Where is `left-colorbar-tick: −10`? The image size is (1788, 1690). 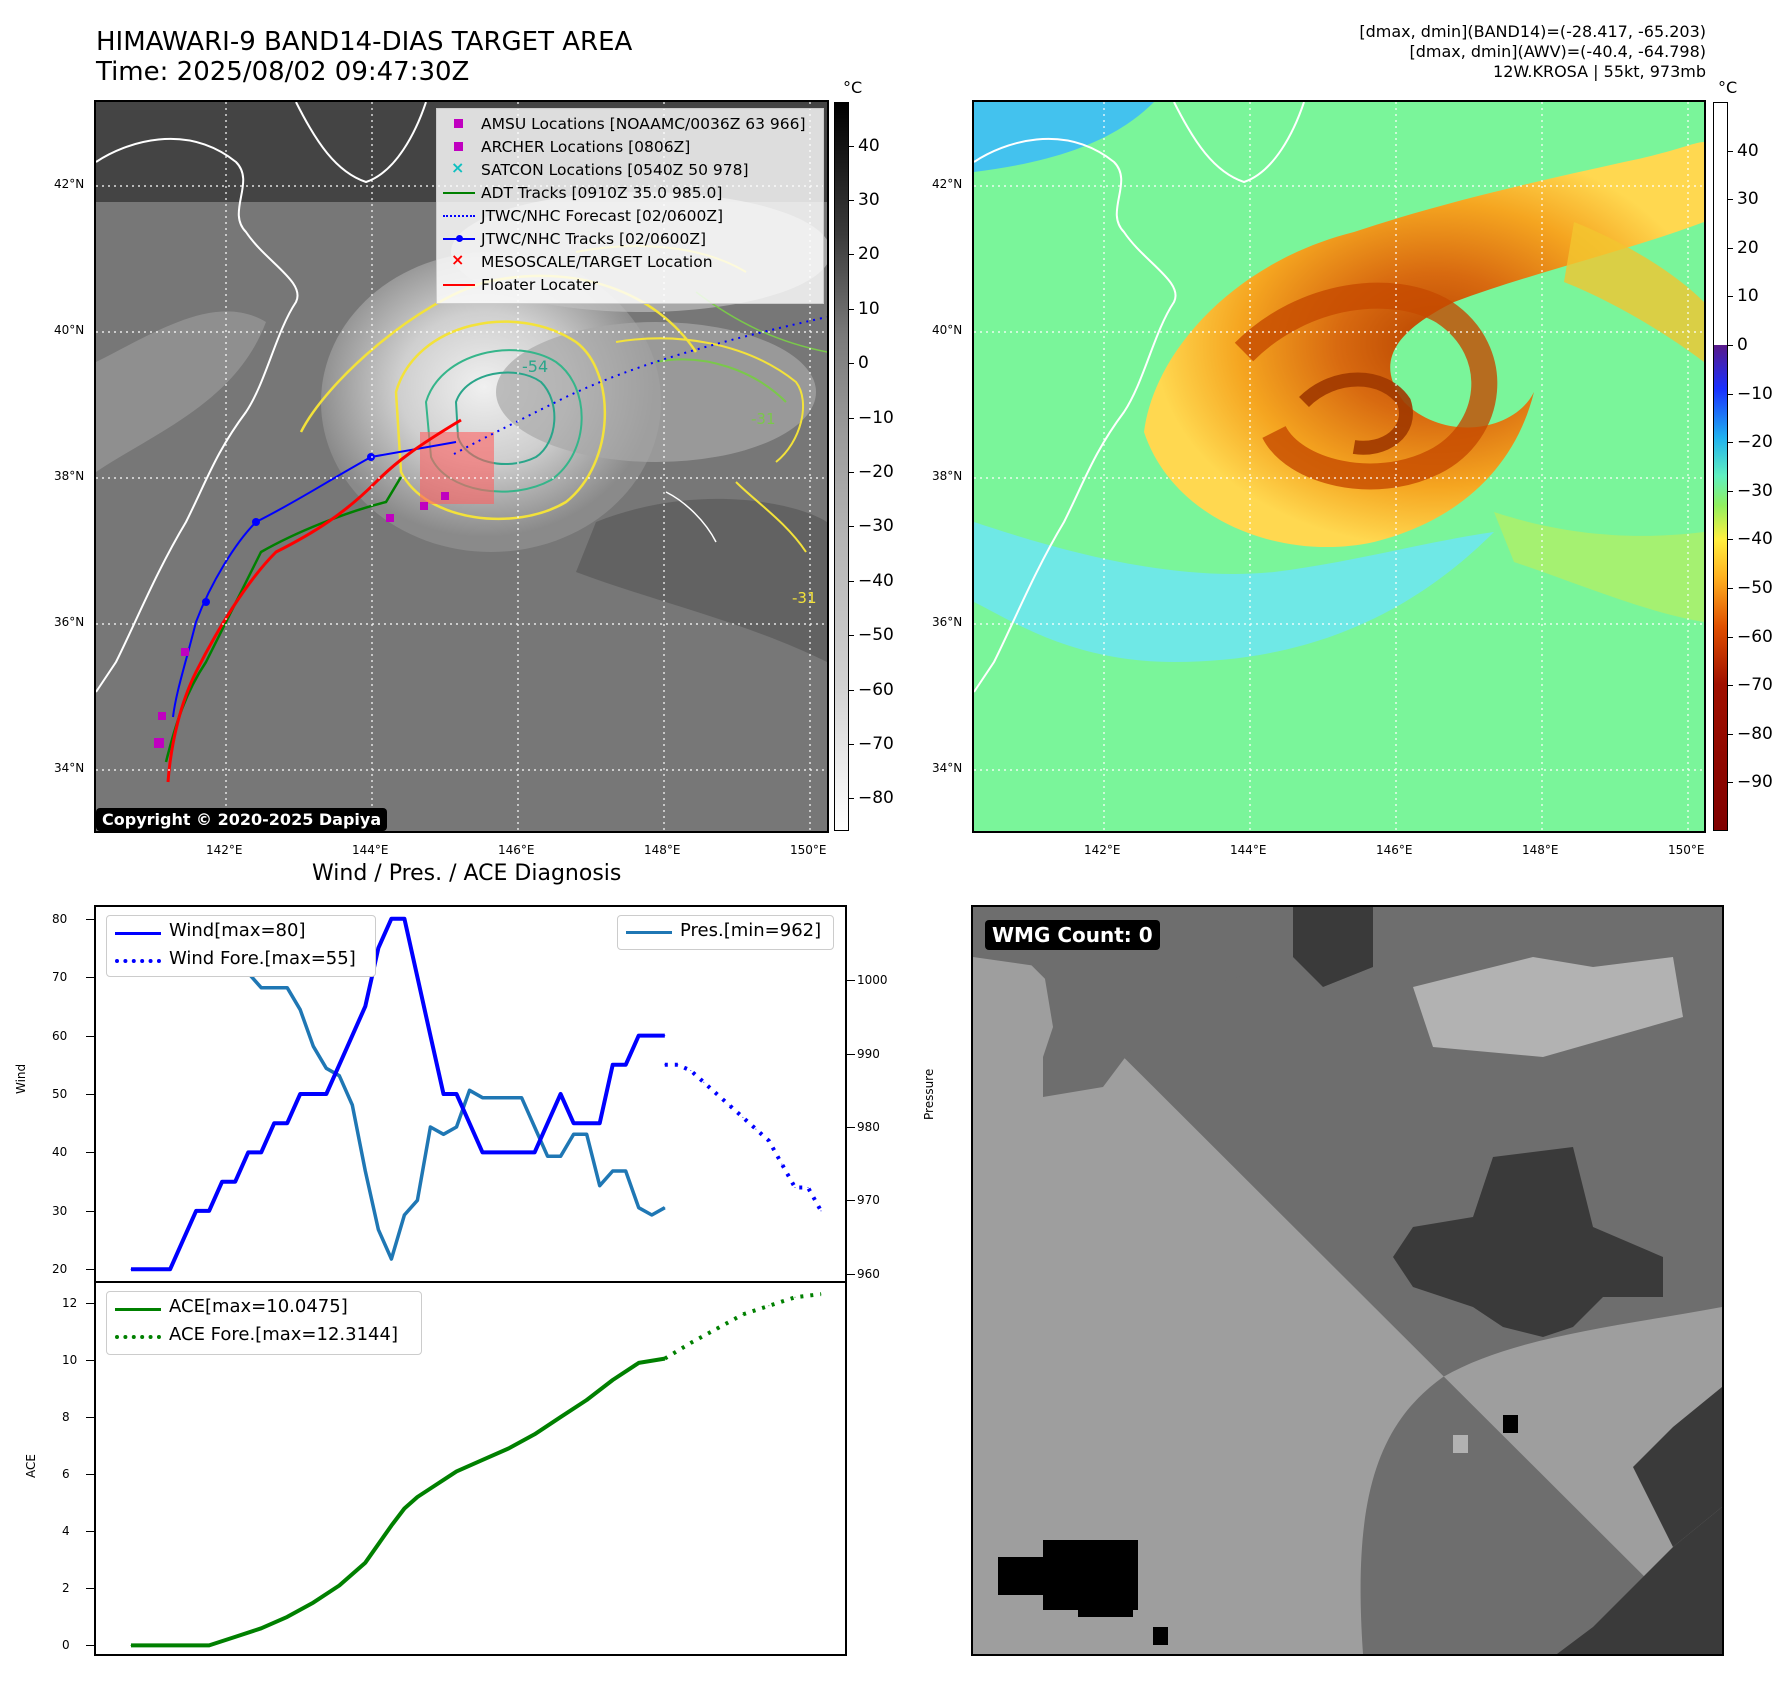 left-colorbar-tick: −10 is located at coordinates (876, 417).